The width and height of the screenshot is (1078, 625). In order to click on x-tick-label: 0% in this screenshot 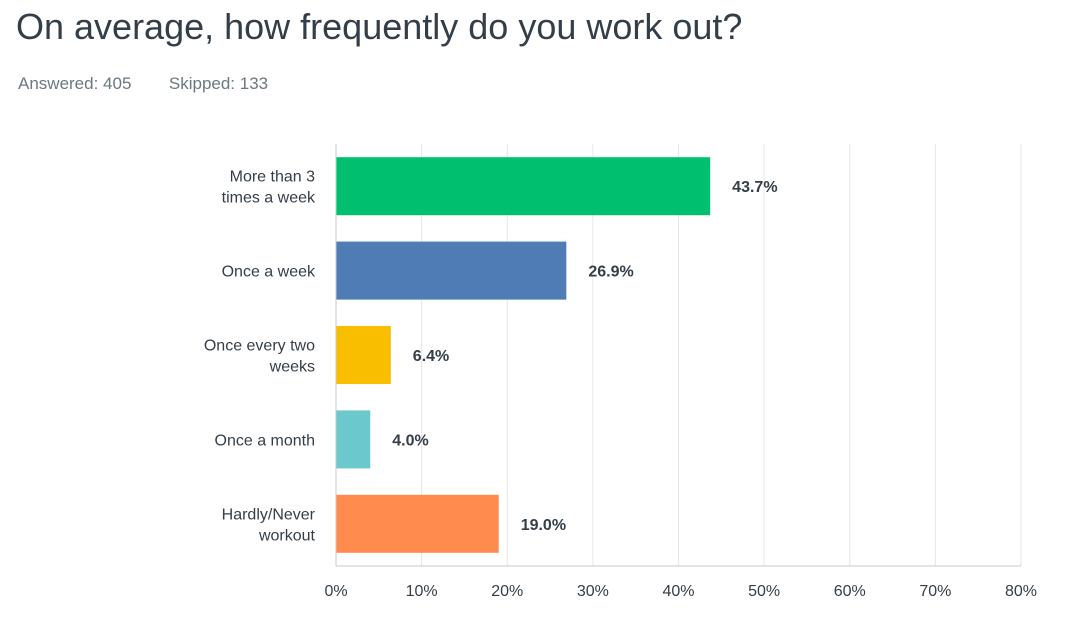, I will do `click(335, 591)`.